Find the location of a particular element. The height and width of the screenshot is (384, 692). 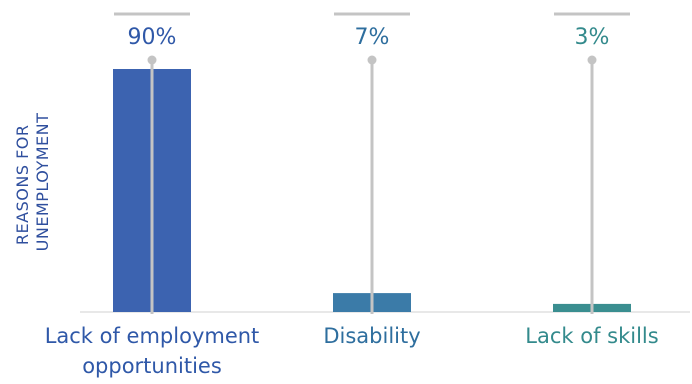

value-label-1: 90% is located at coordinates (152, 37).